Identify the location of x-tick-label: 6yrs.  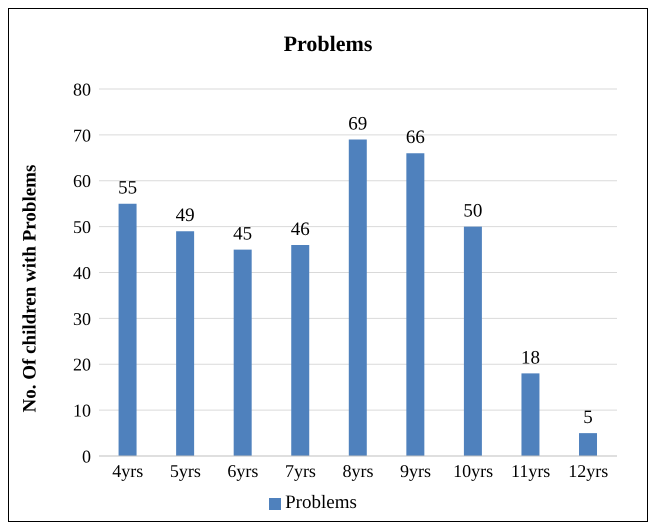
(242, 470).